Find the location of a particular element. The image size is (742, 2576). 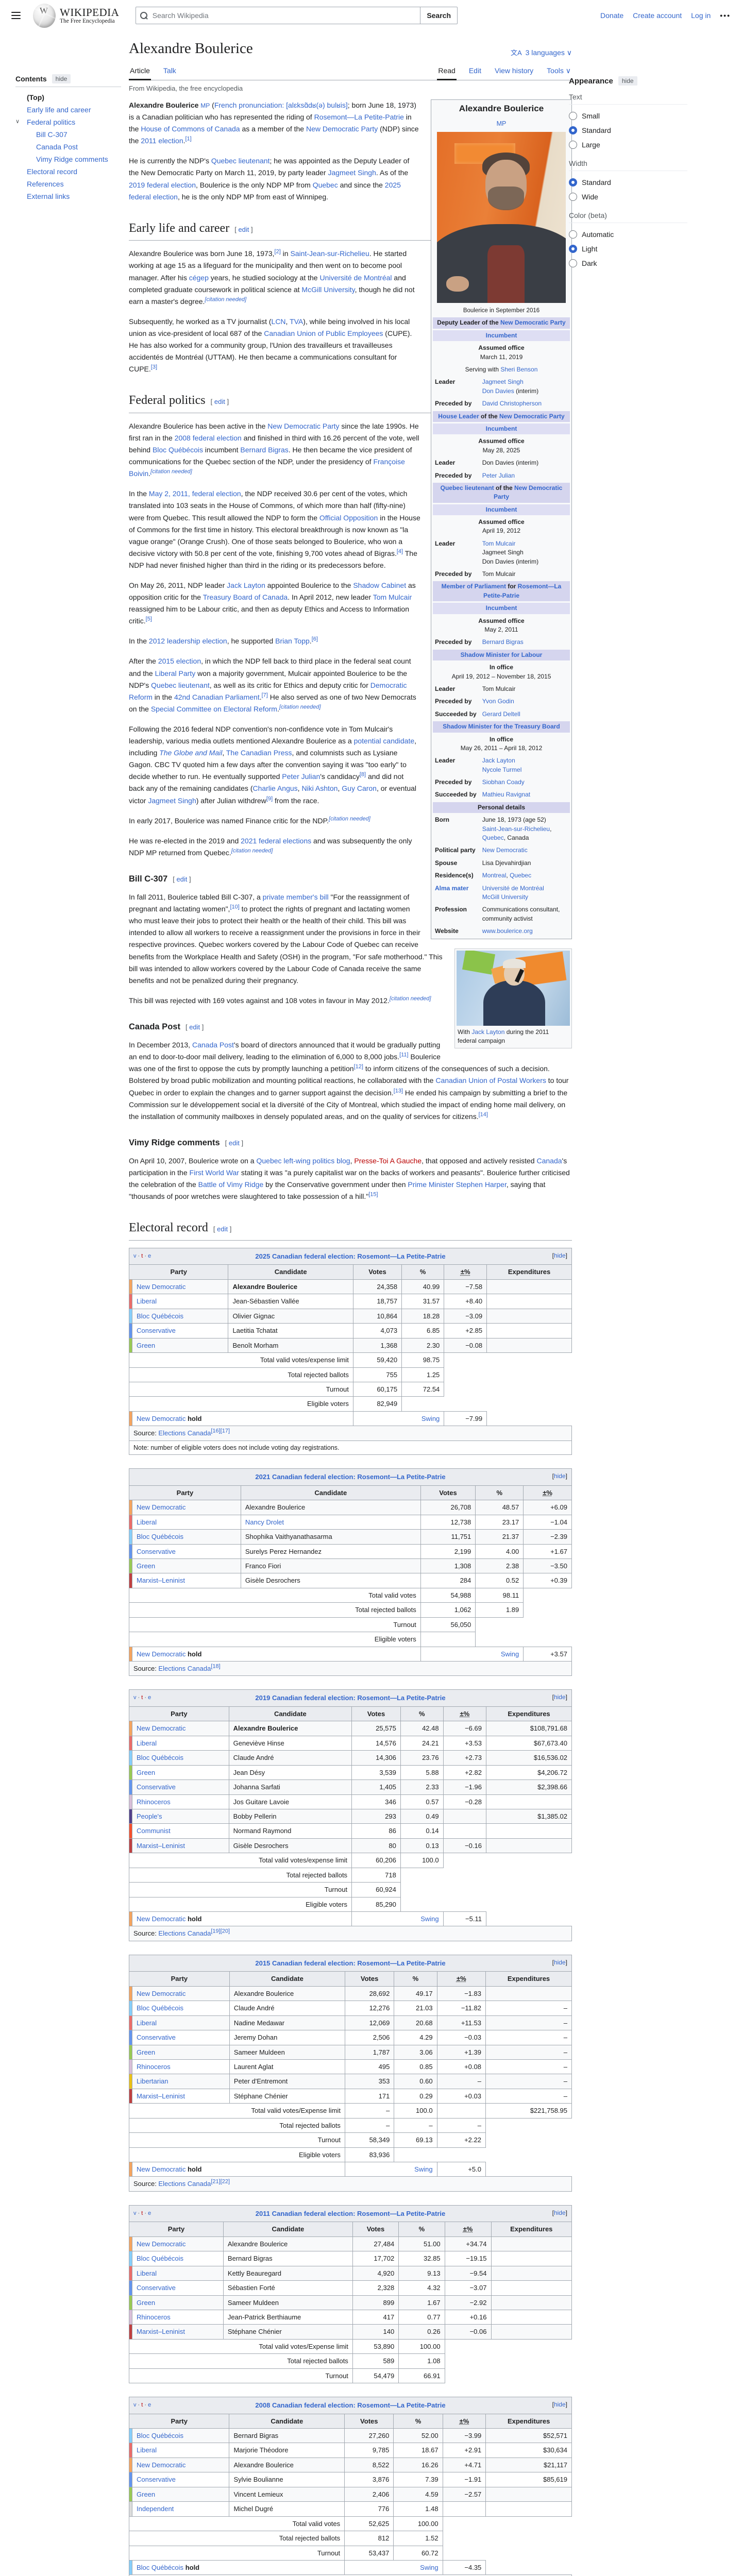

wiki-link: May 2, 2011, federal election is located at coordinates (194, 493).